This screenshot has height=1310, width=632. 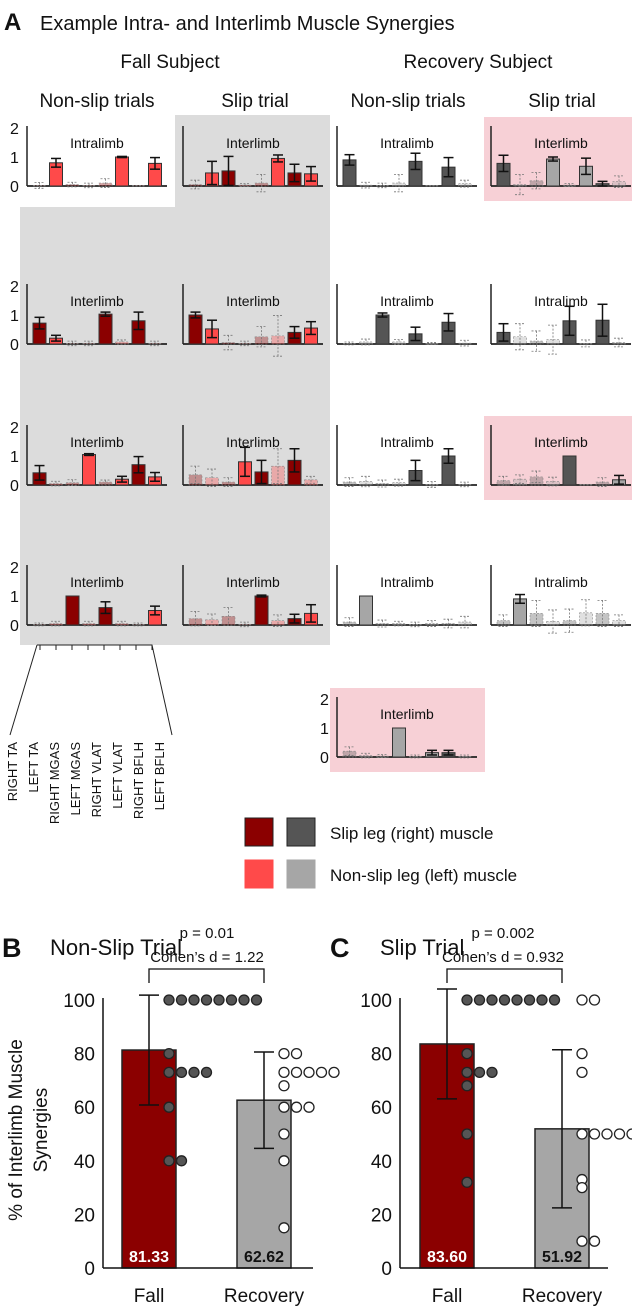 What do you see at coordinates (301, 874) in the screenshot?
I see `legend-swatch-rec-left` at bounding box center [301, 874].